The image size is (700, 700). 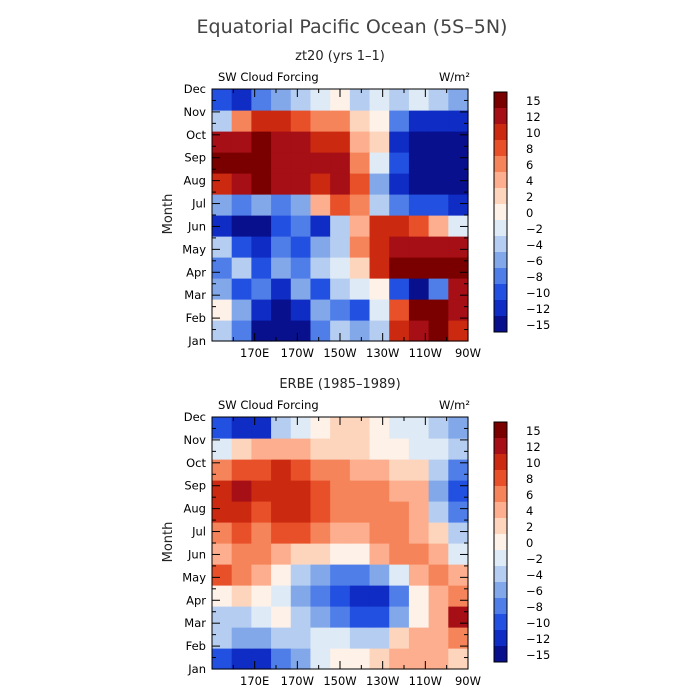 I want to click on colorbar-label: −2, so click(x=534, y=229).